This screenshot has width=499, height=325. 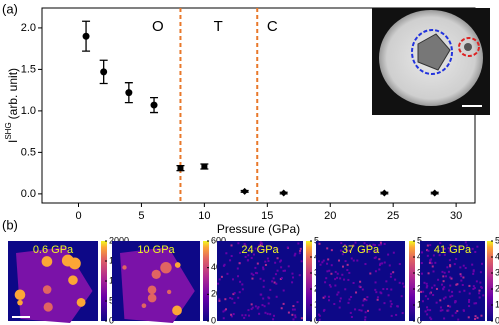 I want to click on phase-label: O, so click(x=158, y=26).